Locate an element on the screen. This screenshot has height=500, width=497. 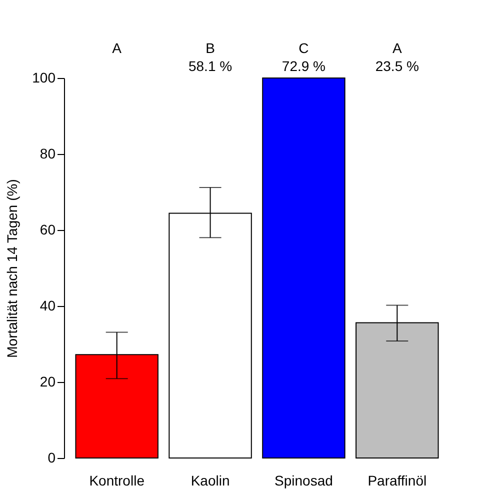
x-tick-label: Paraffinöl is located at coordinates (397, 480).